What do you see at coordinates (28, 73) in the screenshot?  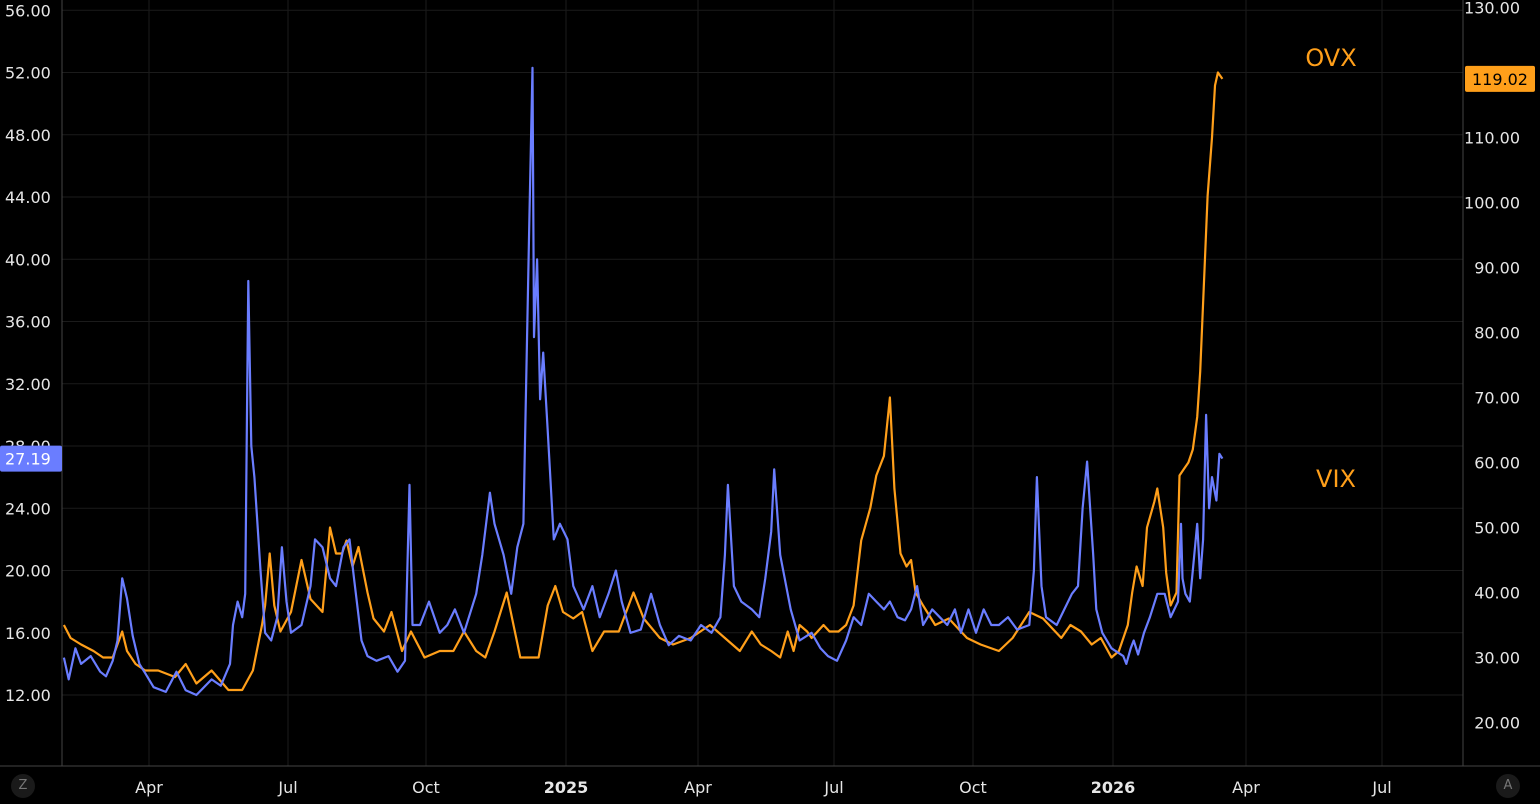 I see `left-tick-label: 52.00` at bounding box center [28, 73].